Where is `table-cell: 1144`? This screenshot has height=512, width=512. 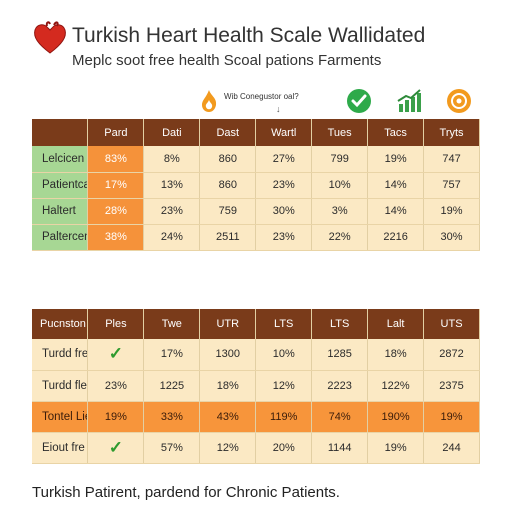
table-cell: 1144 is located at coordinates (340, 448).